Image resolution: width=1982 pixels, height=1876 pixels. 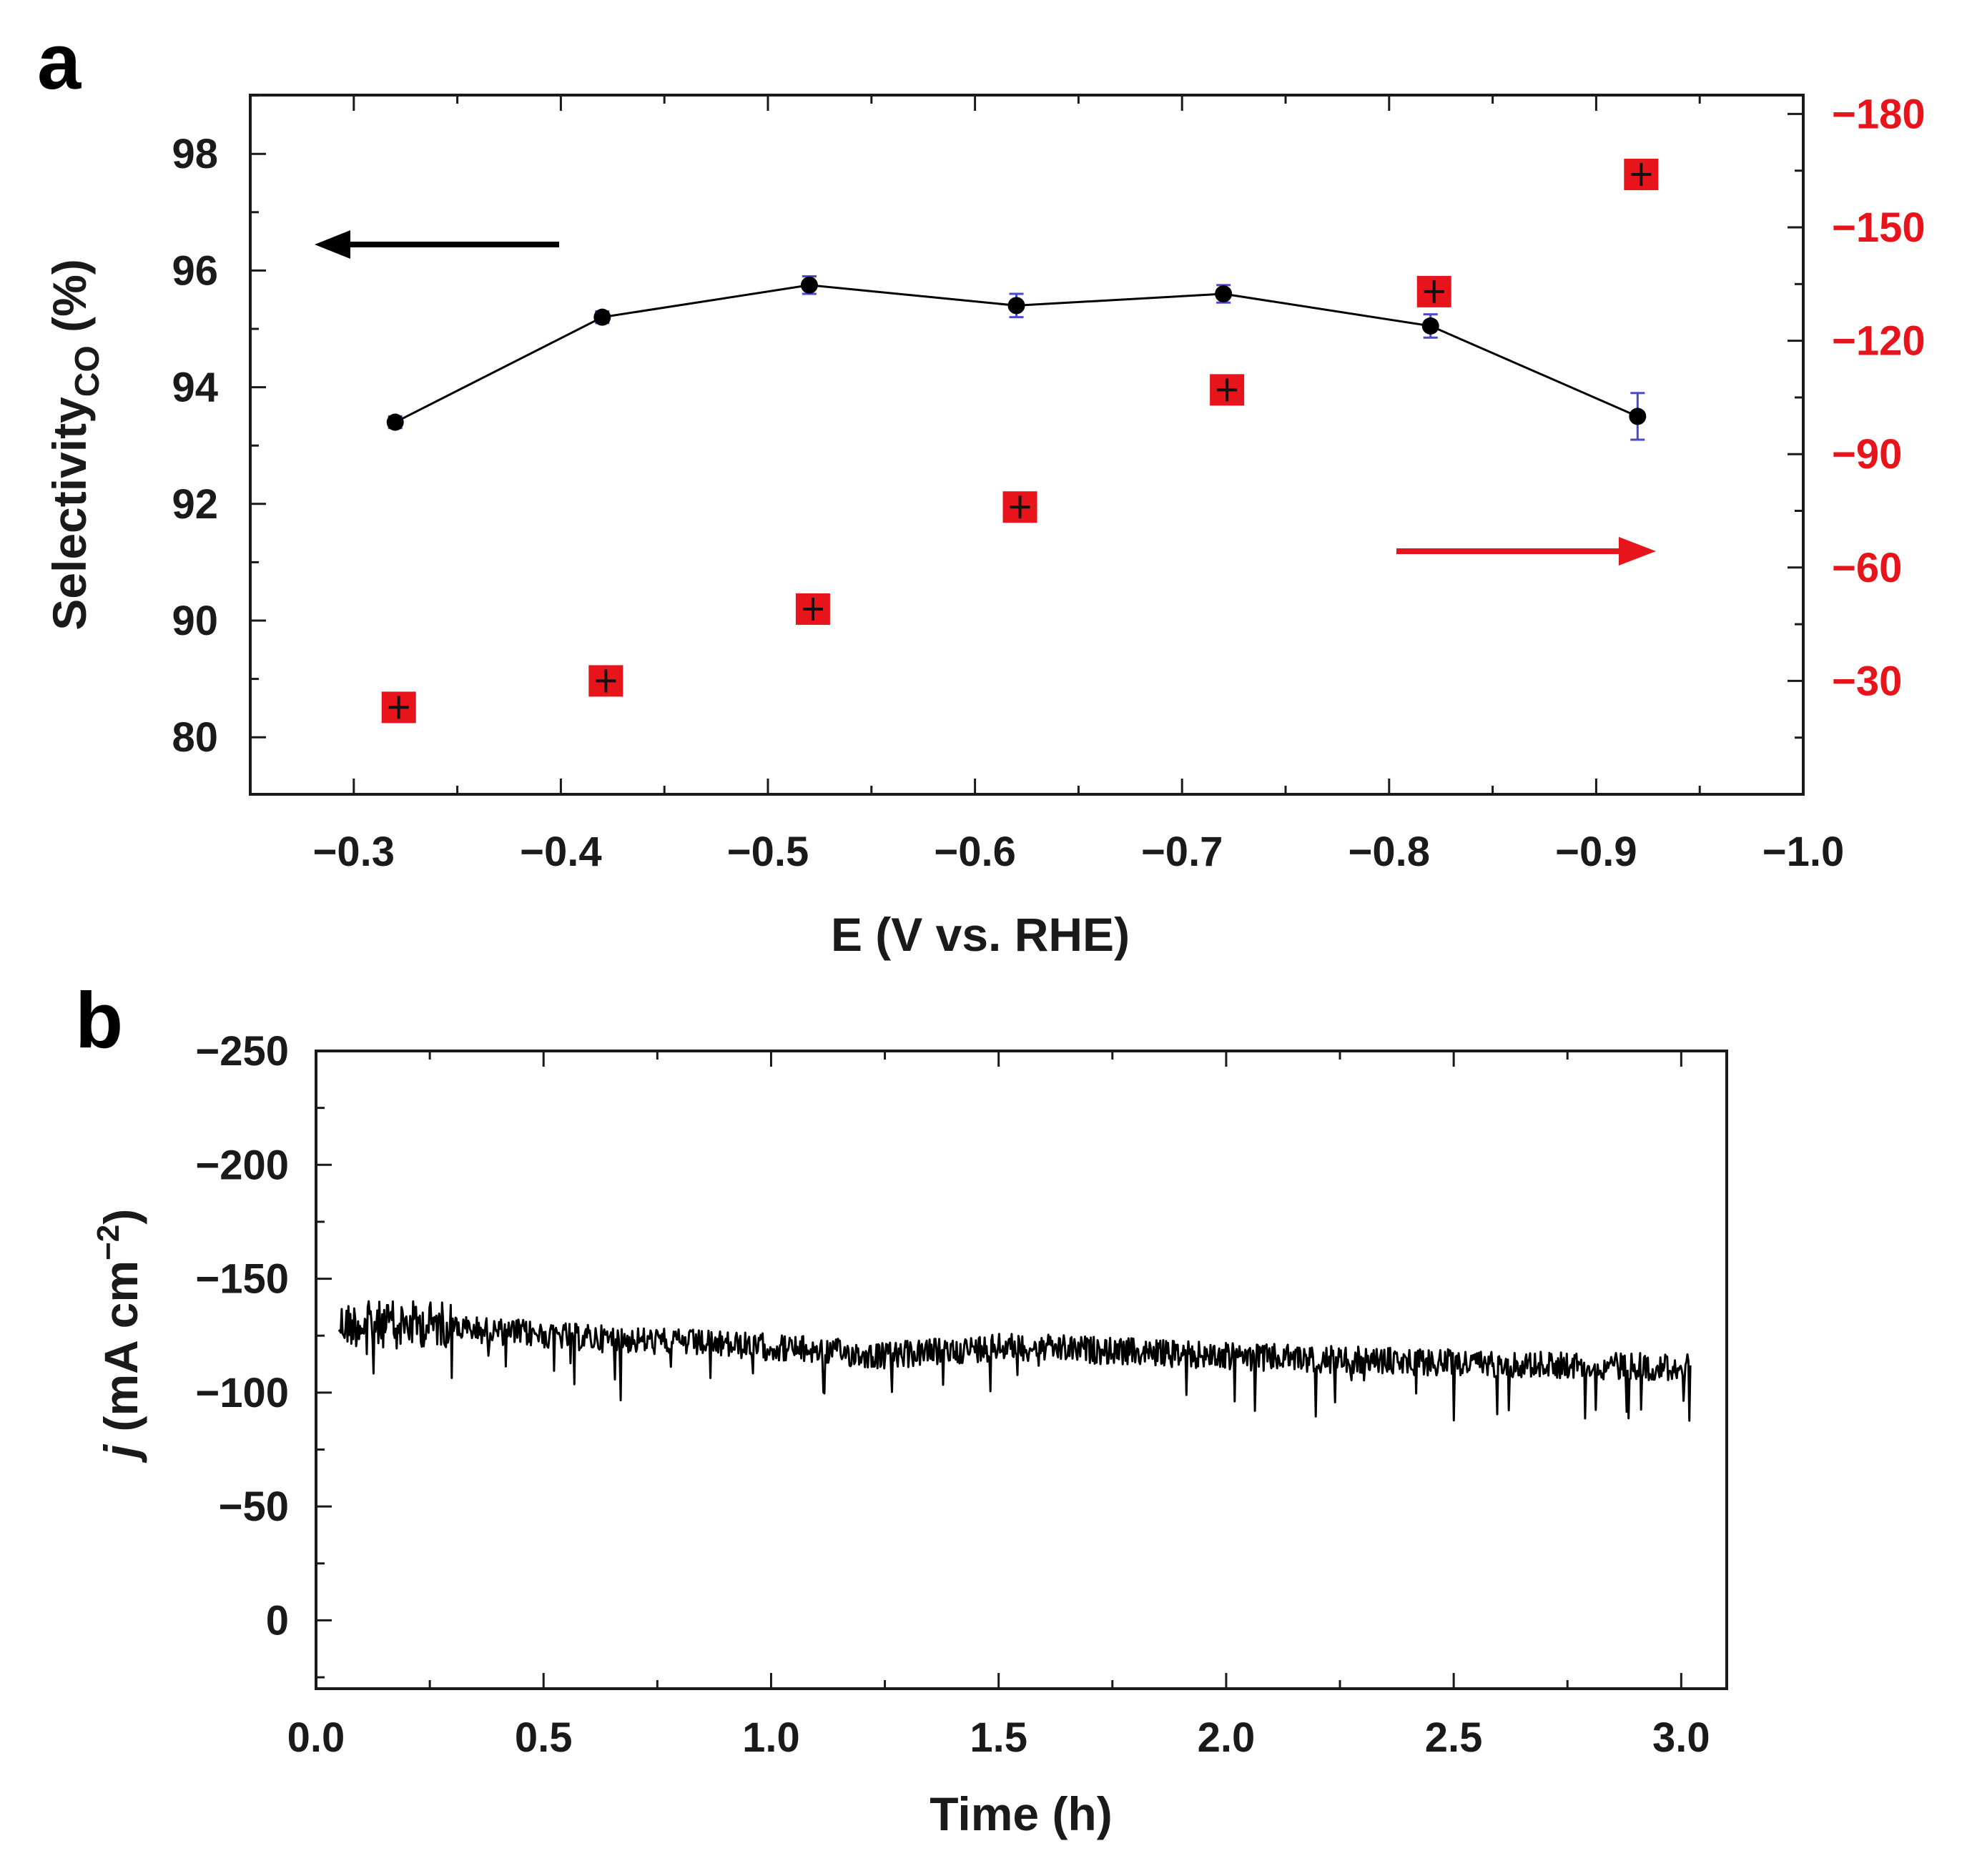 I want to click on y-tick-label: −250, so click(x=242, y=1051).